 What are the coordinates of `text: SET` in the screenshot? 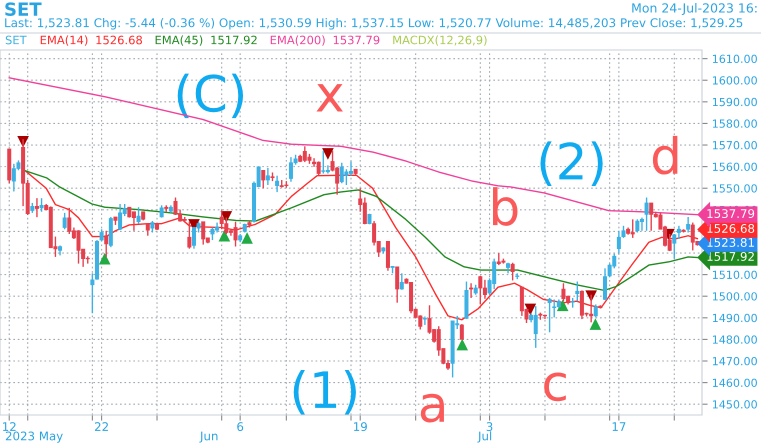 It's located at (16, 40).